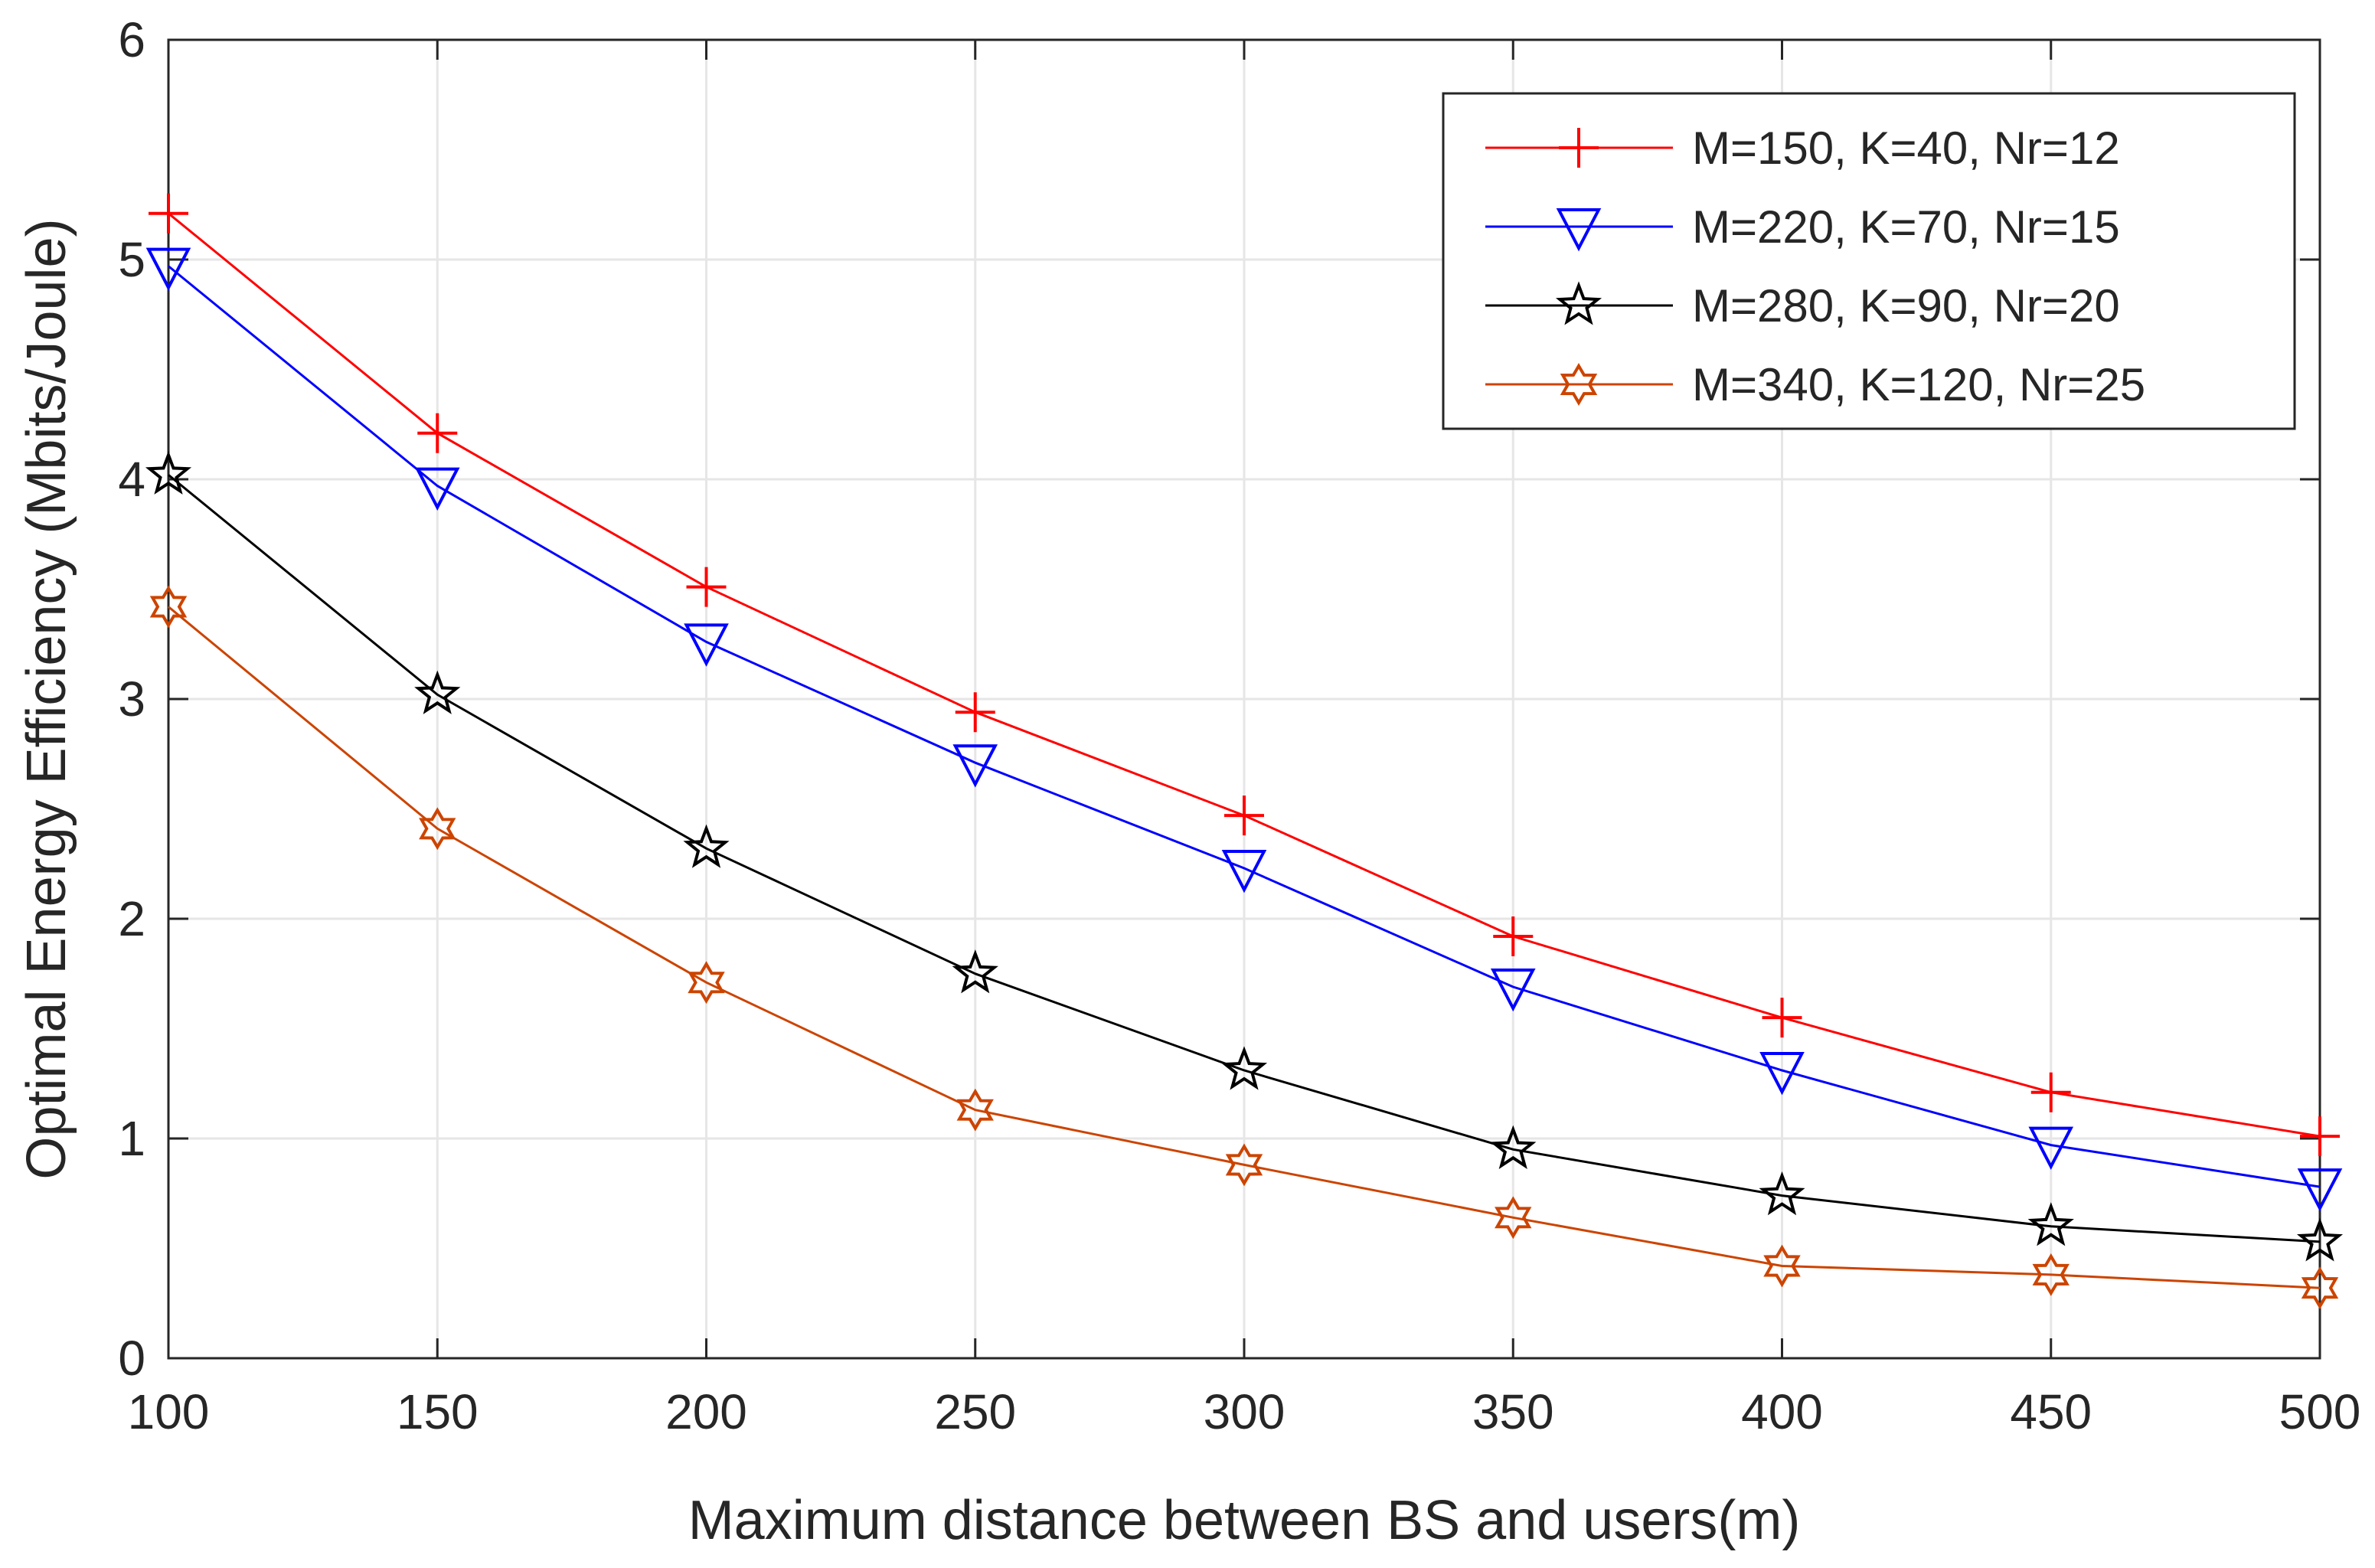 Image resolution: width=2375 pixels, height=1568 pixels. I want to click on x-tick-label: 350, so click(1513, 1411).